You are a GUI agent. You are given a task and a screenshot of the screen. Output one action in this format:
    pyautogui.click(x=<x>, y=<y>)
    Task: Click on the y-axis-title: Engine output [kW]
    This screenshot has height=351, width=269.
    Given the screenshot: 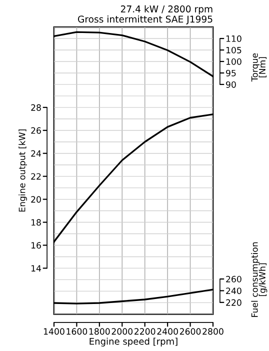 What is the action you would take?
    pyautogui.click(x=22, y=171)
    